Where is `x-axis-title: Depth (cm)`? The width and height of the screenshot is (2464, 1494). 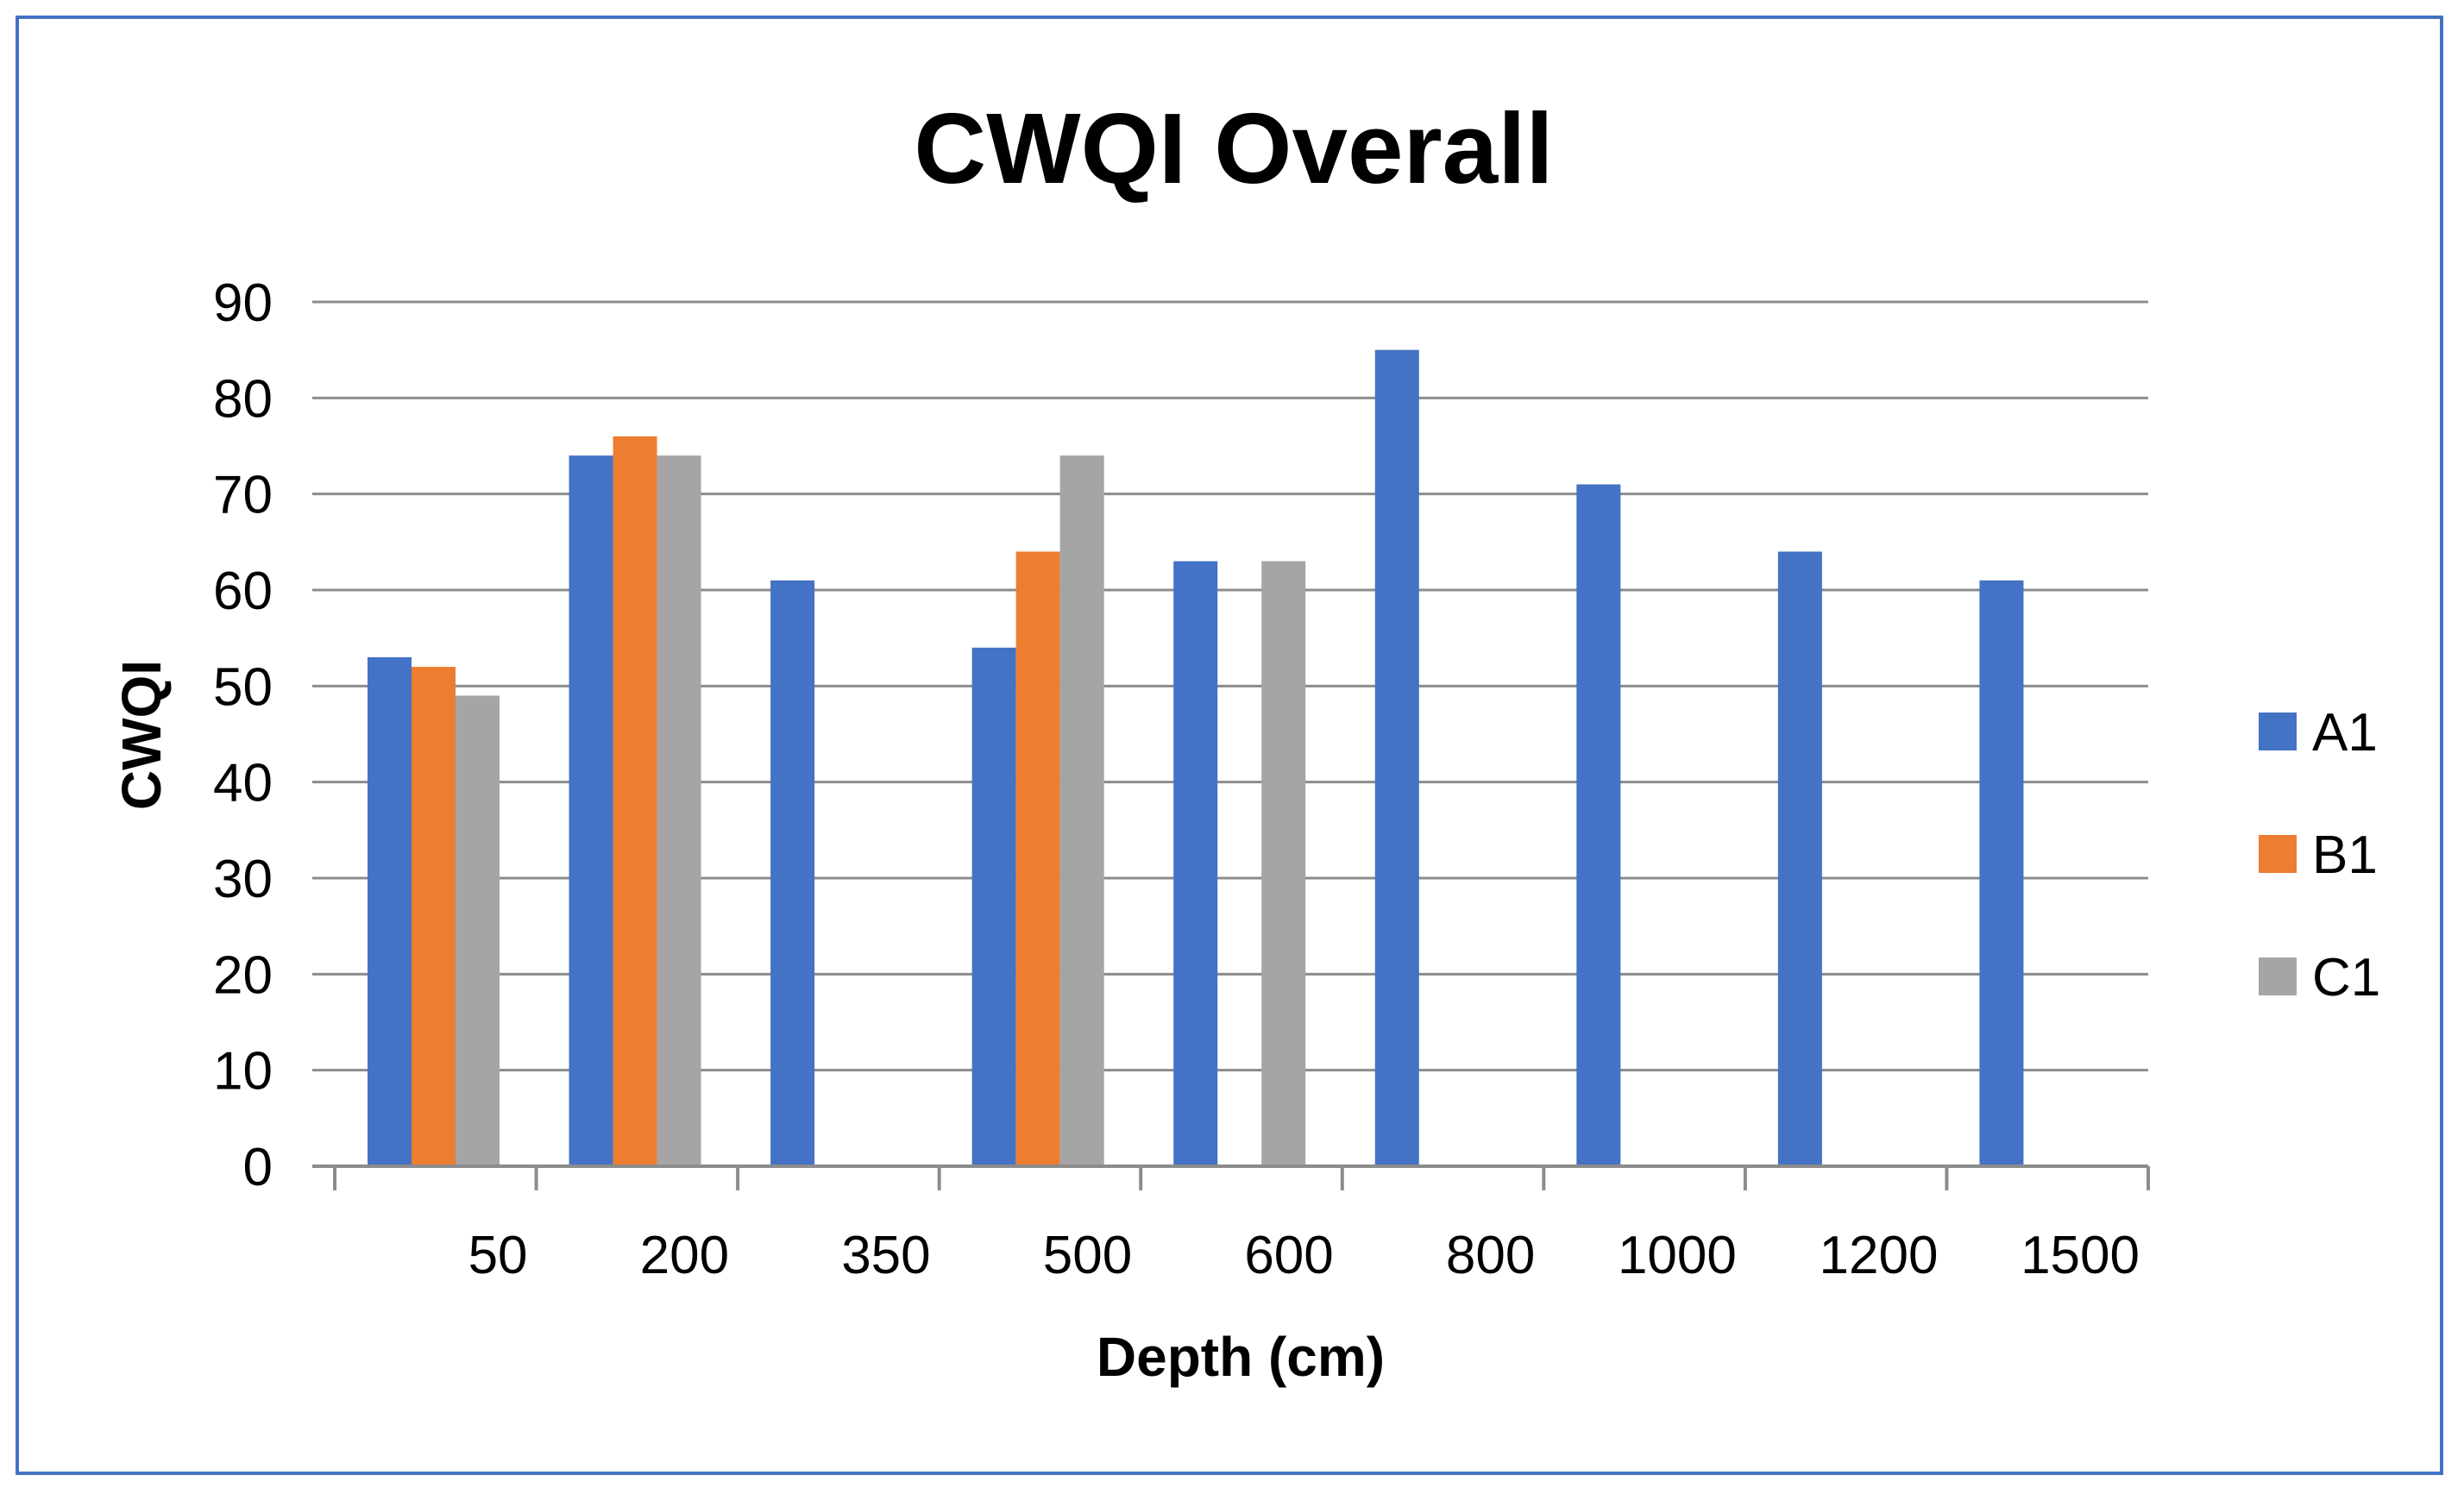
x-axis-title: Depth (cm) is located at coordinates (1241, 1357).